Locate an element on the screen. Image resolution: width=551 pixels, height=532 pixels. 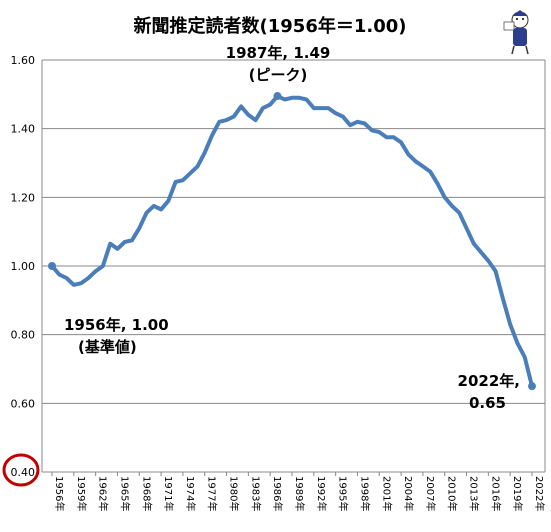
y-tick-label: 1.00 is located at coordinates (23, 266).